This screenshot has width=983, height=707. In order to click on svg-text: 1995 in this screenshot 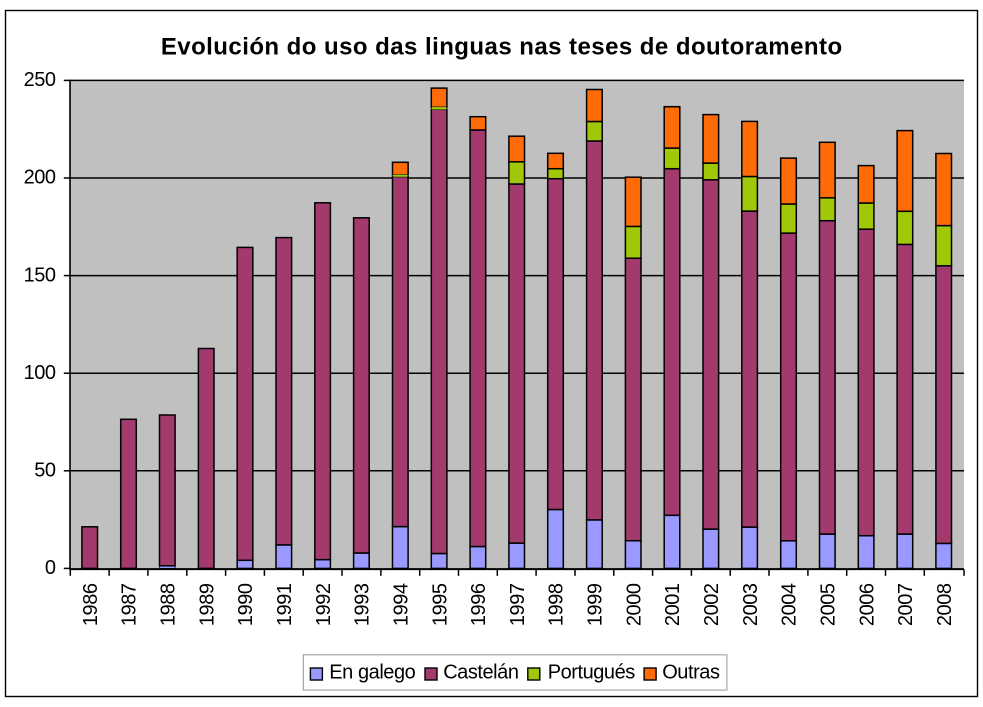, I will do `click(440, 604)`.